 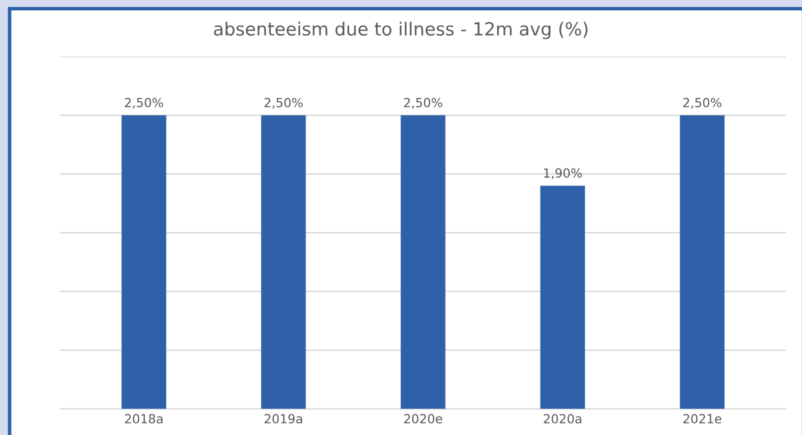 I want to click on chart-title: absenteeism due to illness - 12m avg (%), so click(x=401, y=31).